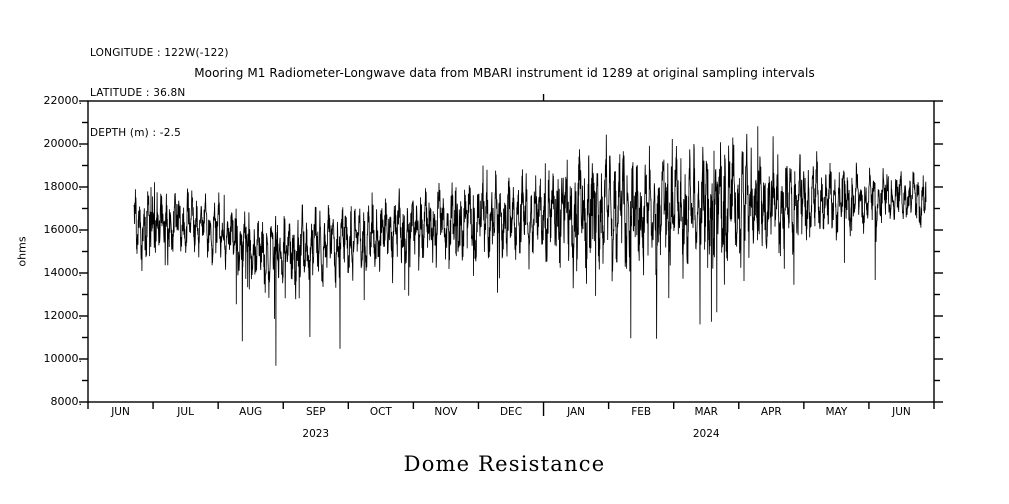 The height and width of the screenshot is (504, 1009). What do you see at coordinates (63, 186) in the screenshot?
I see `y-tick-label: 18000.` at bounding box center [63, 186].